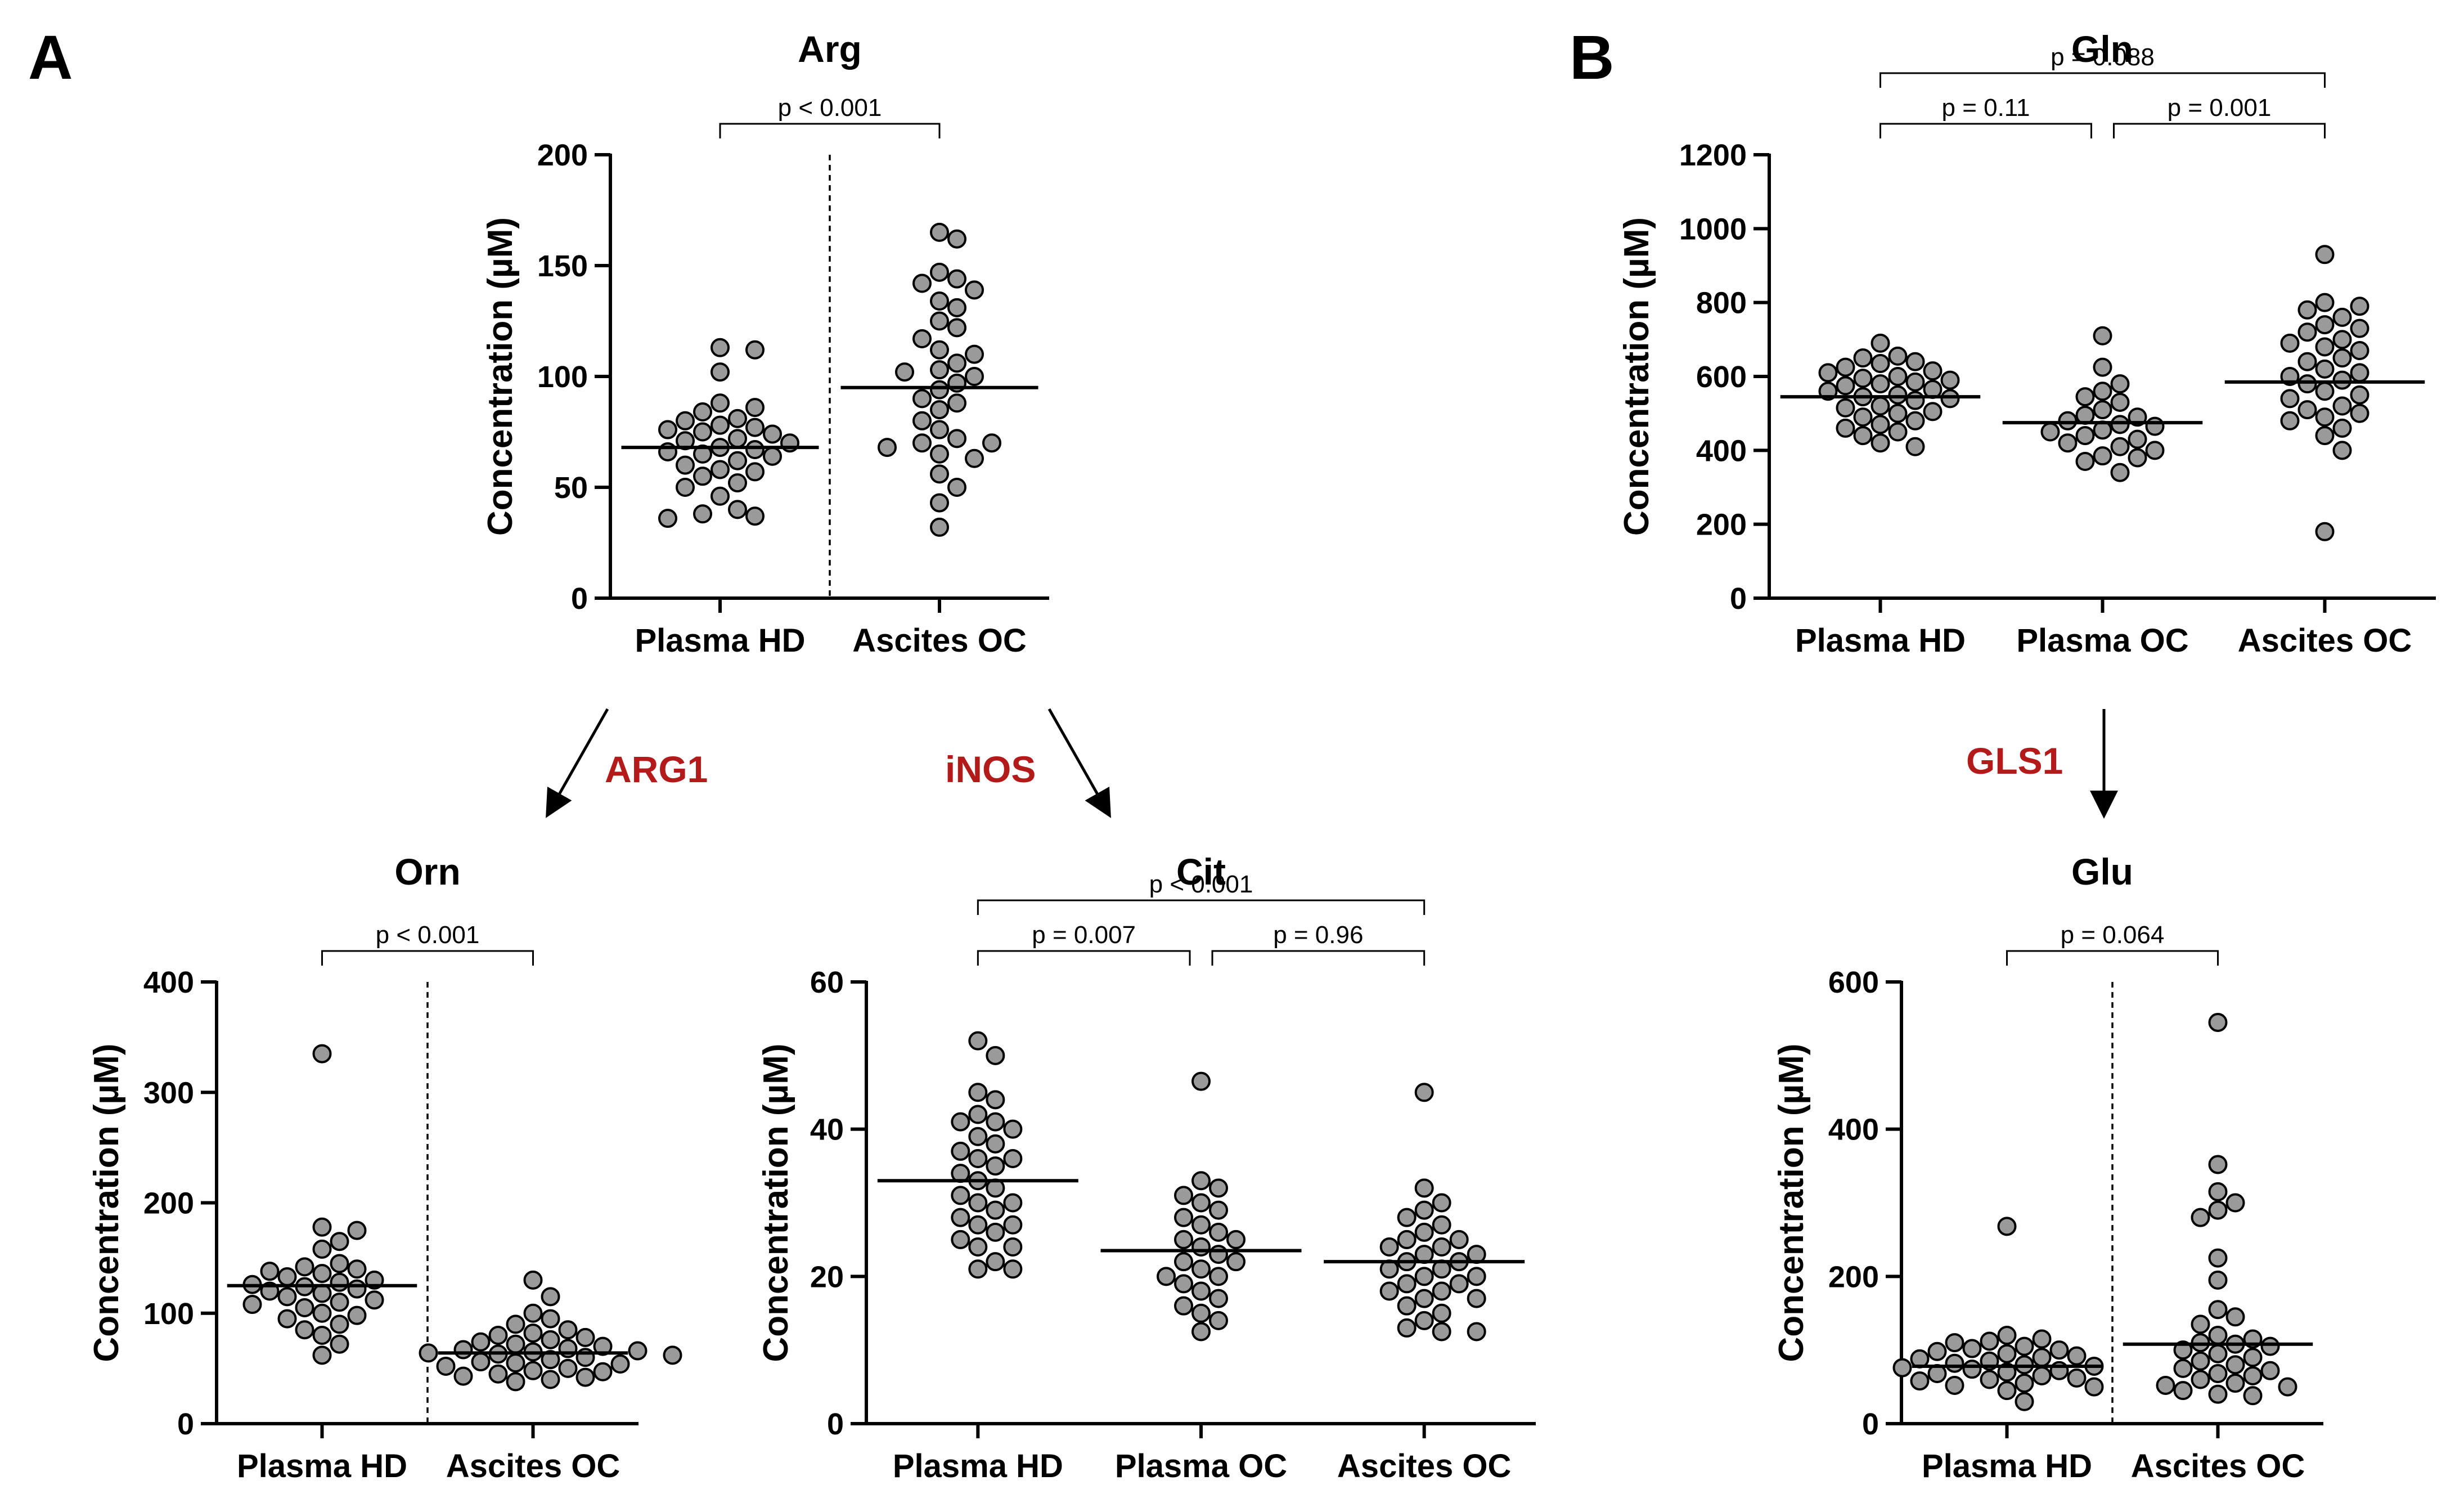 The image size is (2464, 1494). I want to click on arg-y-tick-label: 100, so click(562, 377).